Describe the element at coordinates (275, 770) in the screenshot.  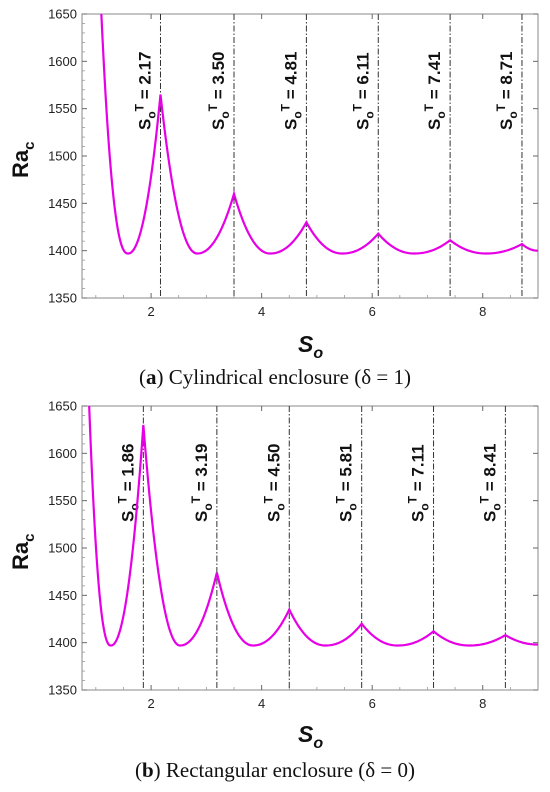
I see `panel-caption: (b) Rectangular enclosure (δ = 0)` at that location.